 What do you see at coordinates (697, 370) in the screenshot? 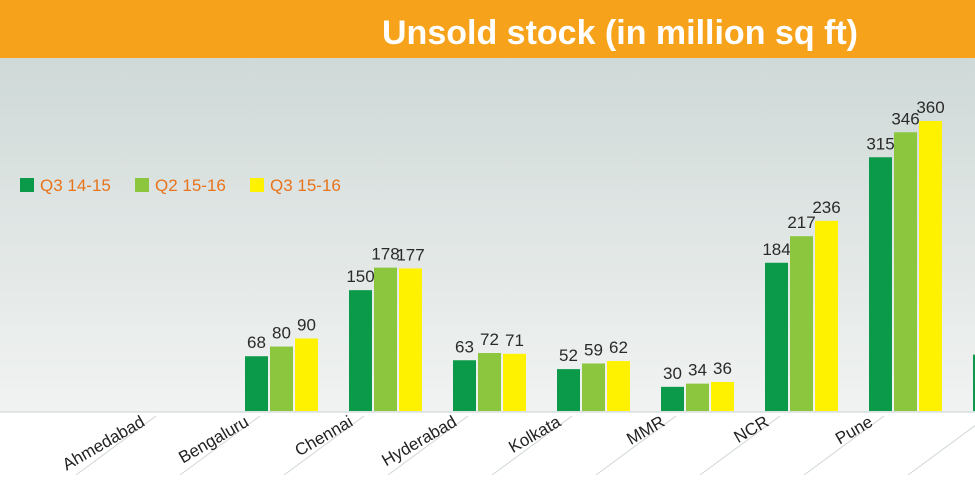
I see `bar-value-label: 34` at bounding box center [697, 370].